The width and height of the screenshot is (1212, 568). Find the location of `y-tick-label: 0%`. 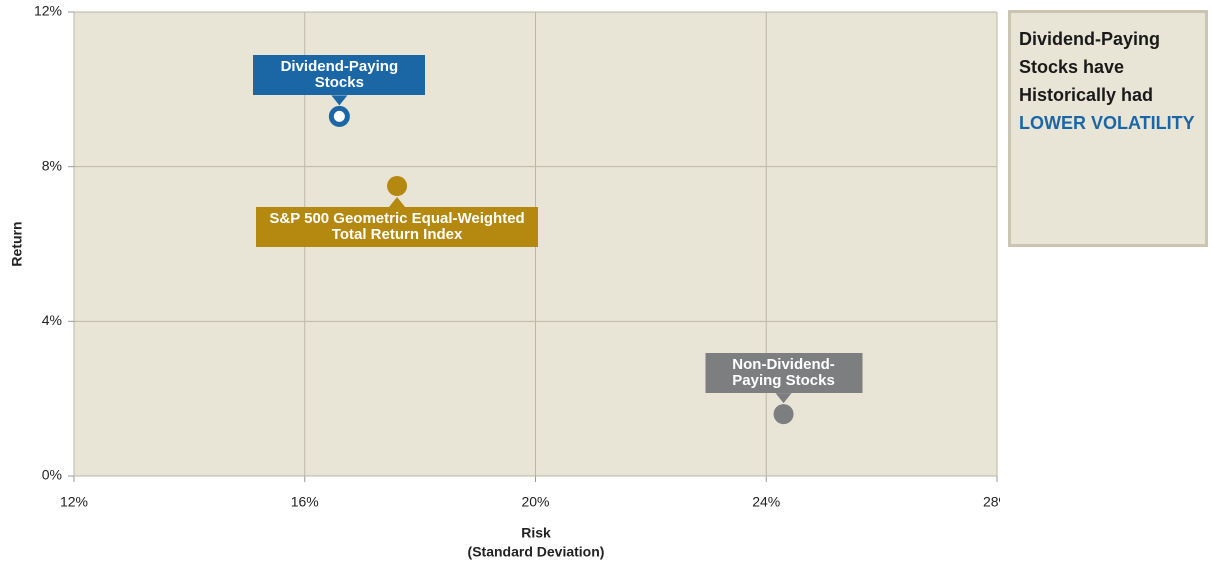

y-tick-label: 0% is located at coordinates (52, 475).